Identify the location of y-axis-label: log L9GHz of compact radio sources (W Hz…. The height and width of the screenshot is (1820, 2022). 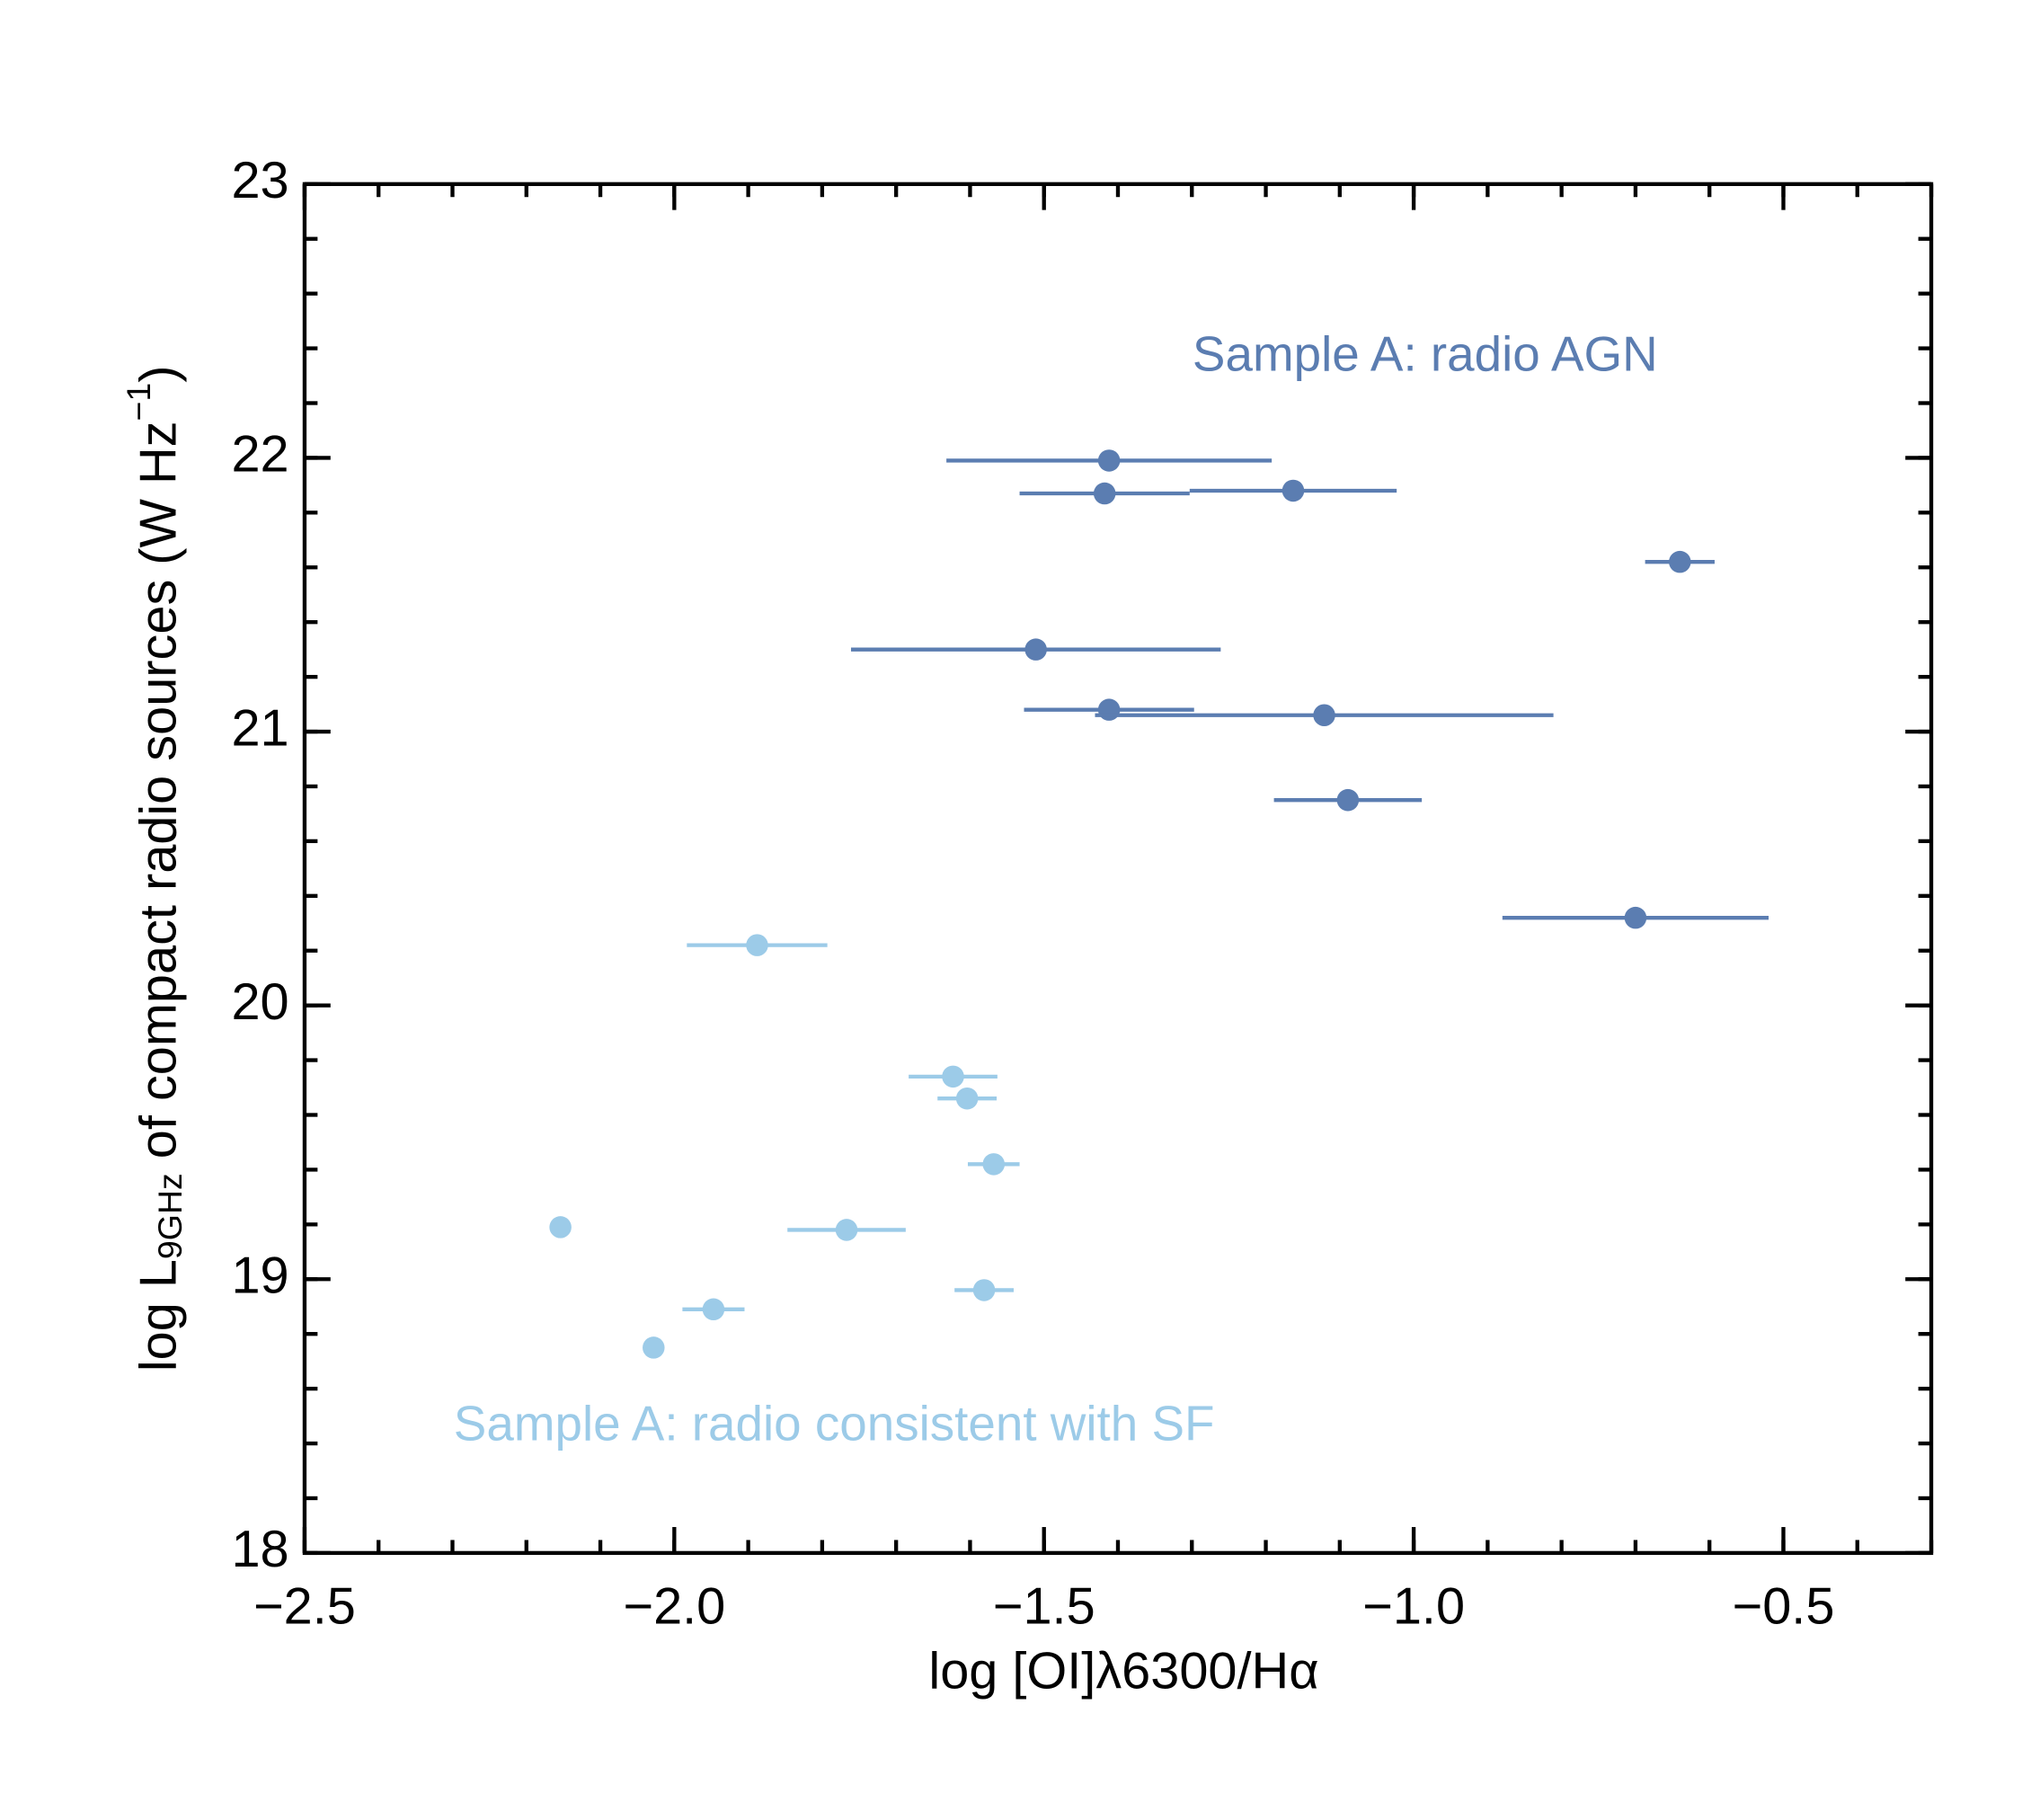
(154, 869).